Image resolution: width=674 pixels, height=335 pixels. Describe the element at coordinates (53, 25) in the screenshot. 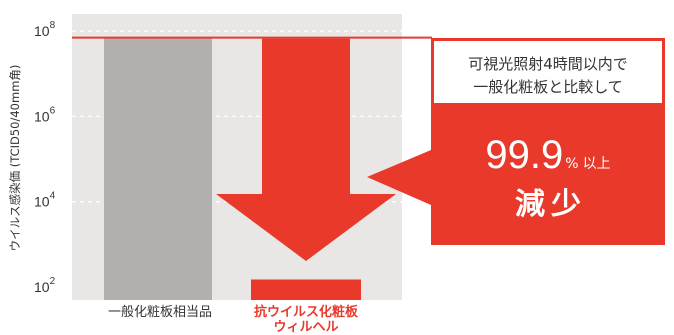

I see `y-tick-exponent: 8` at that location.